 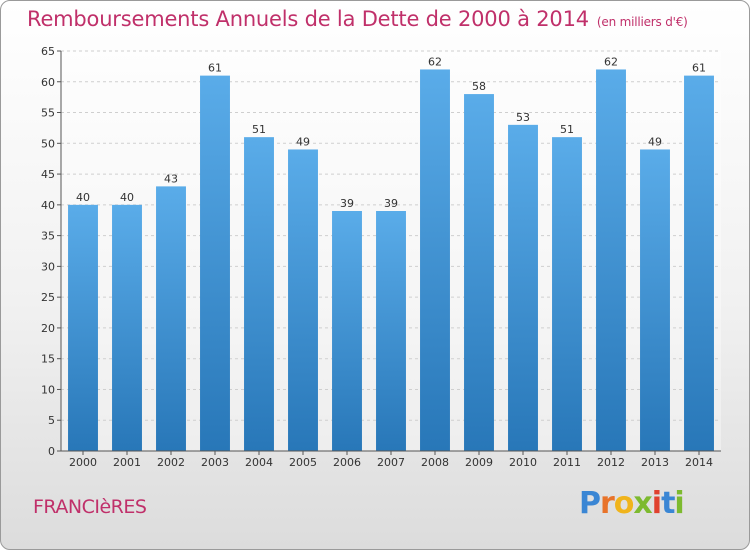 I want to click on x-tick-label: 2007, so click(x=391, y=462).